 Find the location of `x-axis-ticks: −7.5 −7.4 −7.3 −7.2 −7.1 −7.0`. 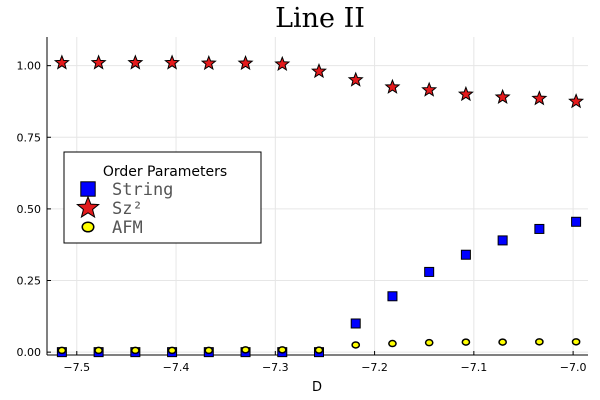

x-axis-ticks: −7.5 −7.4 −7.3 −7.2 −7.1 −7.0 is located at coordinates (324, 362).